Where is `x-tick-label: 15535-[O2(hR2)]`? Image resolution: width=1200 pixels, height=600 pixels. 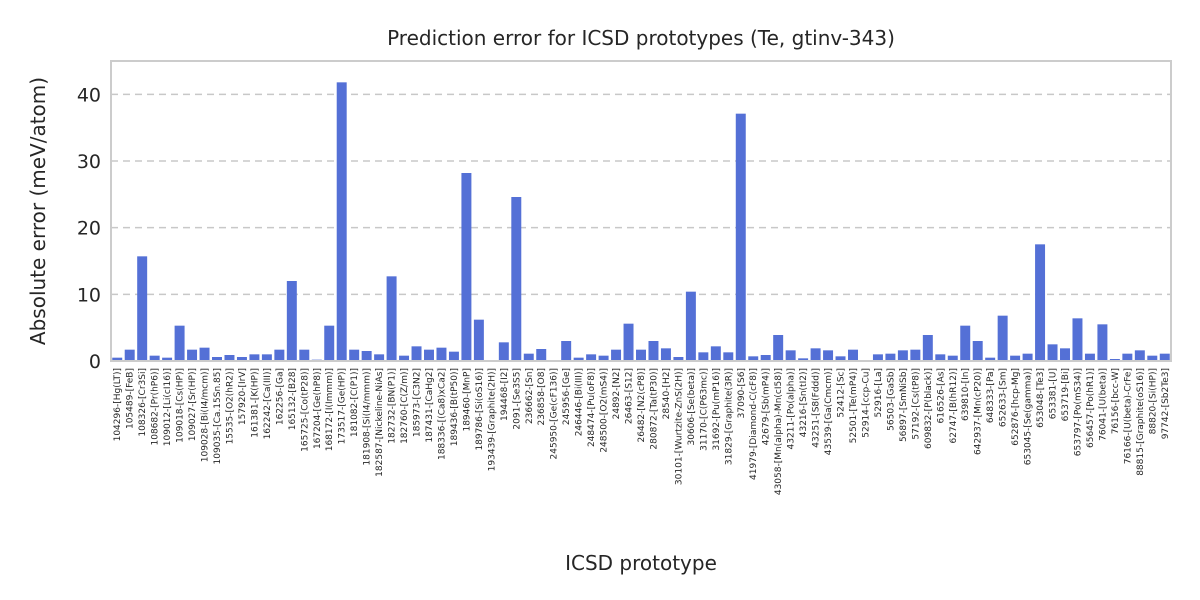 x-tick-label: 15535-[O2(hR2)] is located at coordinates (230, 406).